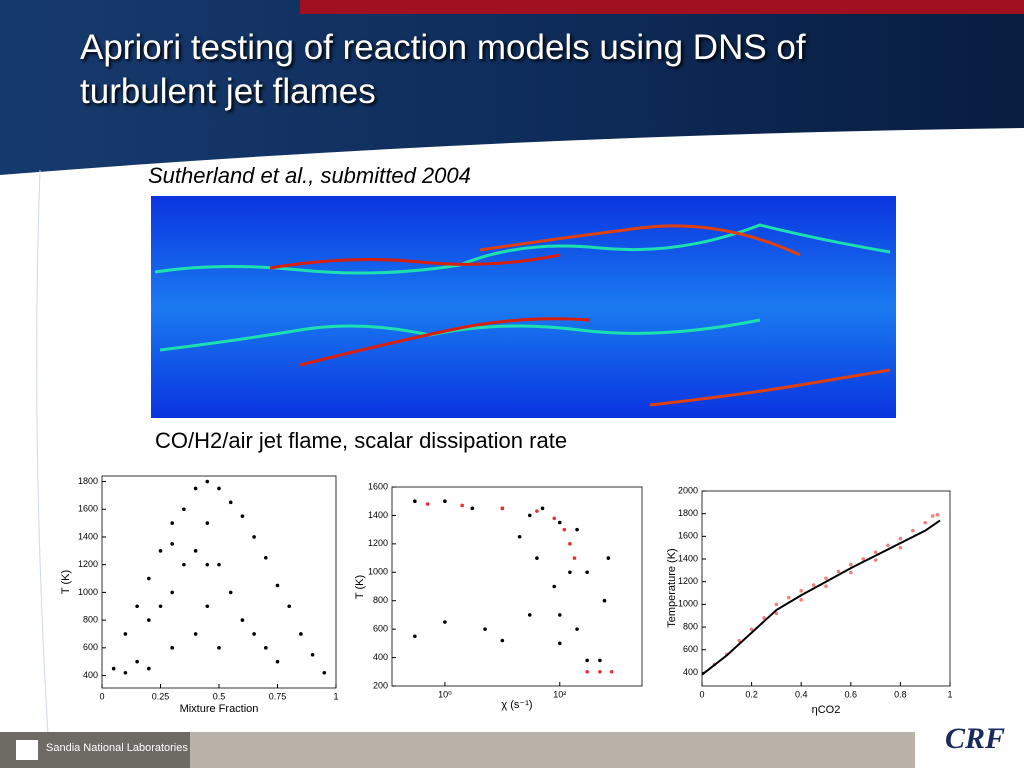 This screenshot has width=1024, height=768. What do you see at coordinates (219, 582) in the screenshot?
I see `plot-frame` at bounding box center [219, 582].